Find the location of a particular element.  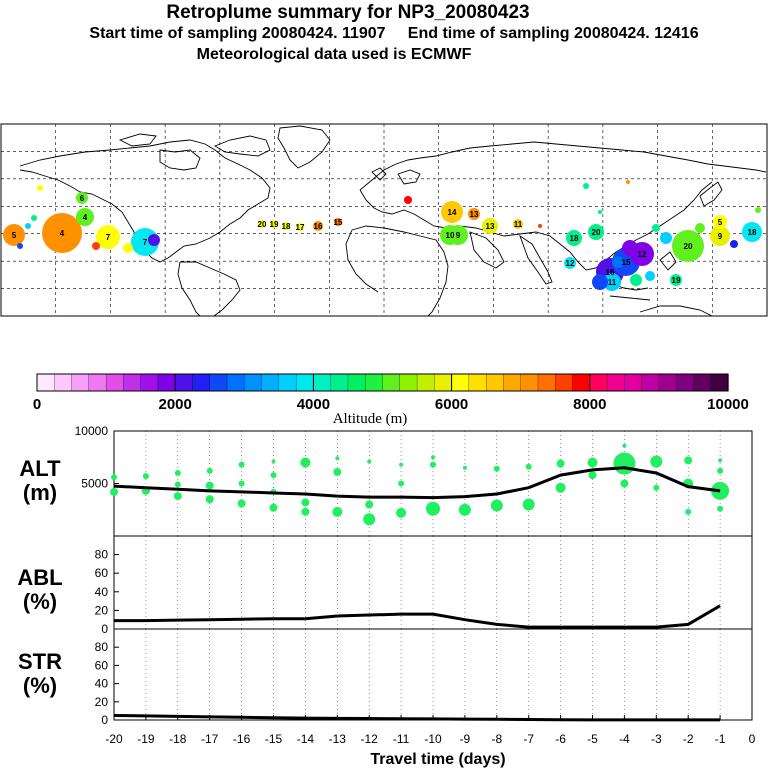

x-tick-label: -15 is located at coordinates (274, 739).